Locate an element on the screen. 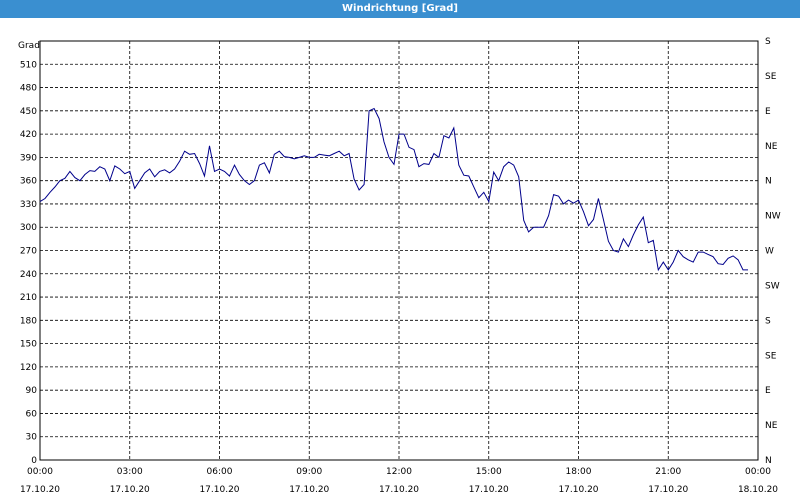 The height and width of the screenshot is (500, 800). y-tick-label: 180 is located at coordinates (28, 321).